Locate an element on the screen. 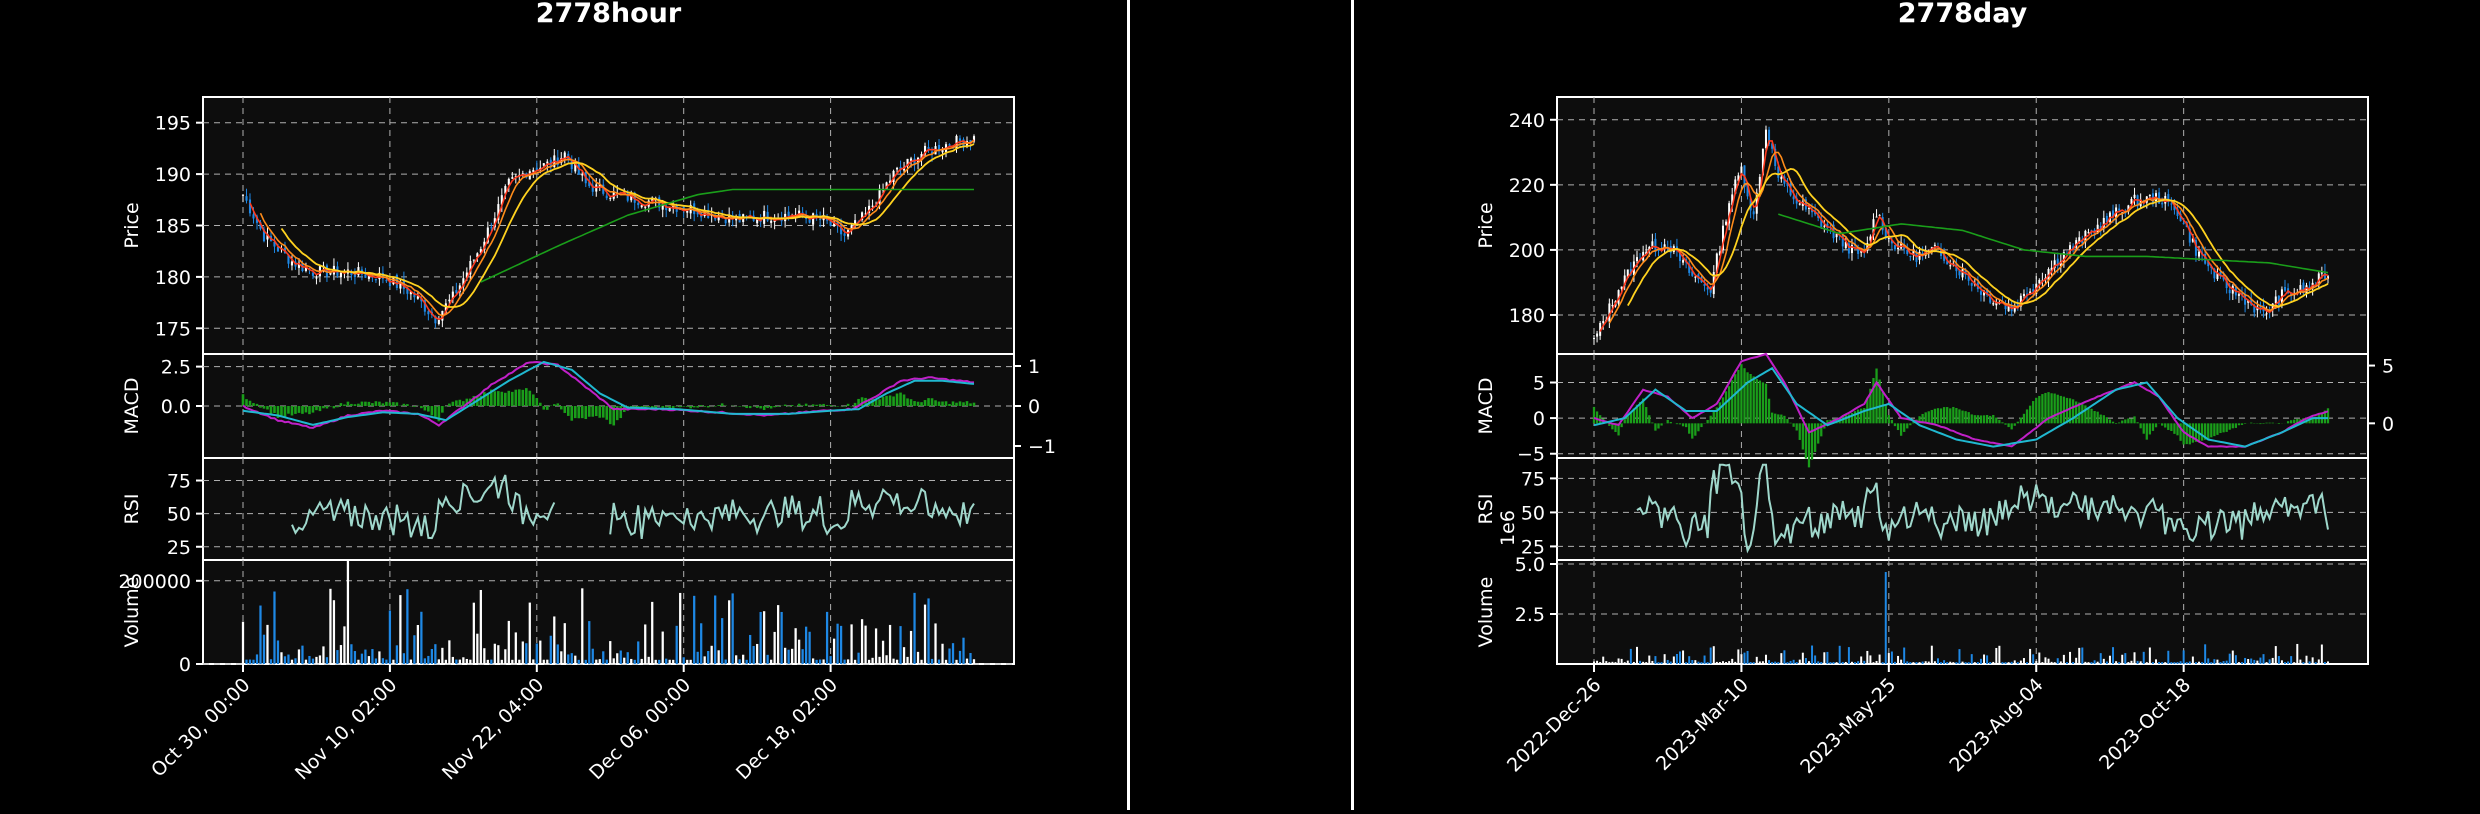 Image resolution: width=2480 pixels, height=814 pixels. rsi-panel-frame is located at coordinates (1962, 509).